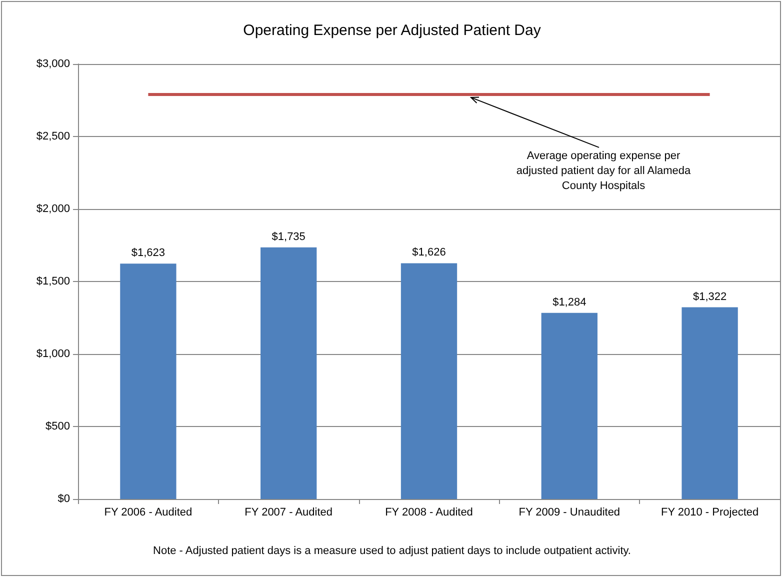 The height and width of the screenshot is (579, 784). What do you see at coordinates (392, 551) in the screenshot?
I see `text: Note - Adjusted patient days is a measure used to adjust patient days to include outpatient activity.` at bounding box center [392, 551].